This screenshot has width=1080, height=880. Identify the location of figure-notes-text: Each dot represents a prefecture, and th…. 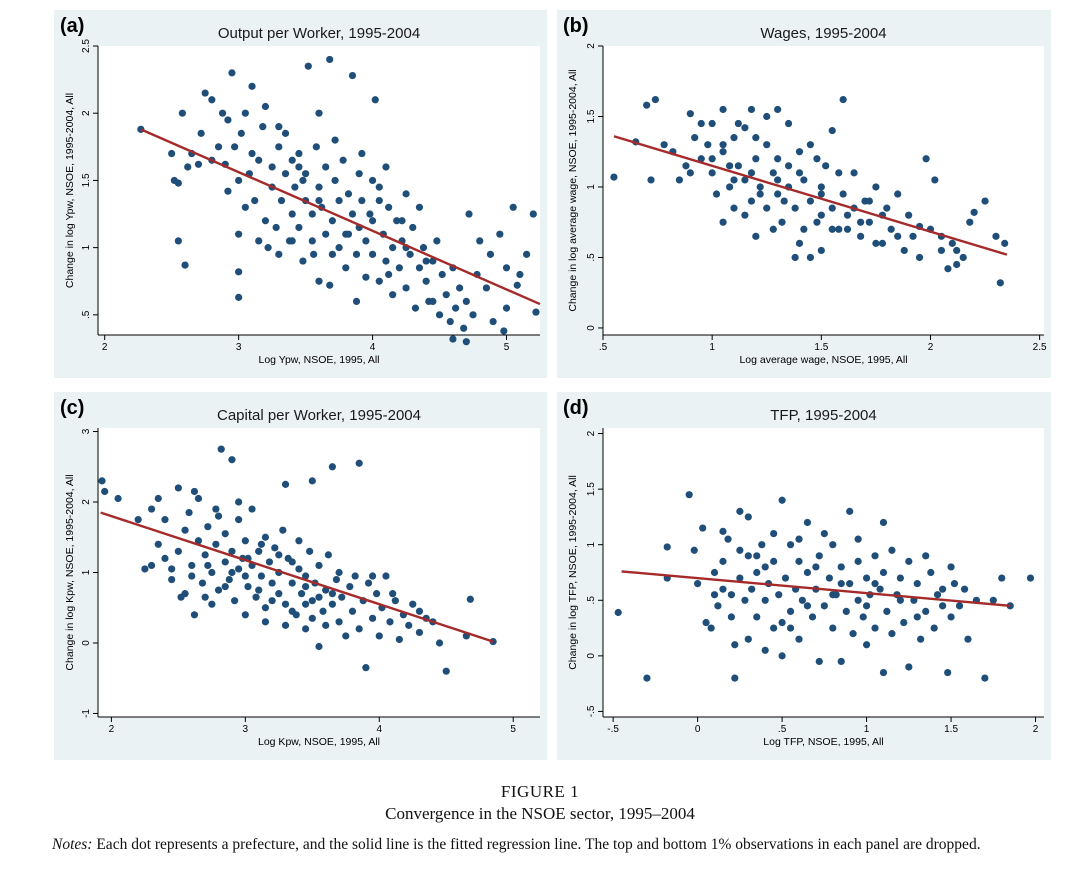
(536, 844).